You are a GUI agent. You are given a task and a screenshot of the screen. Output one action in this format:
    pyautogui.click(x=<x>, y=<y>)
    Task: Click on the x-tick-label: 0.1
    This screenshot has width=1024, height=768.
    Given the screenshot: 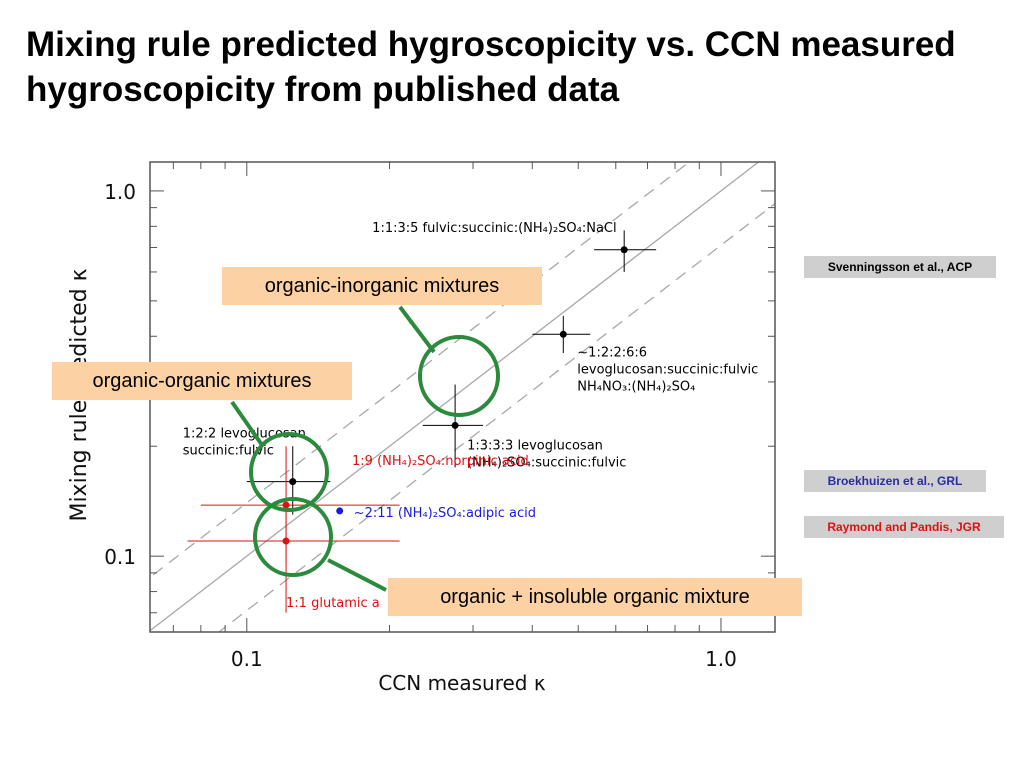 What is the action you would take?
    pyautogui.click(x=247, y=659)
    